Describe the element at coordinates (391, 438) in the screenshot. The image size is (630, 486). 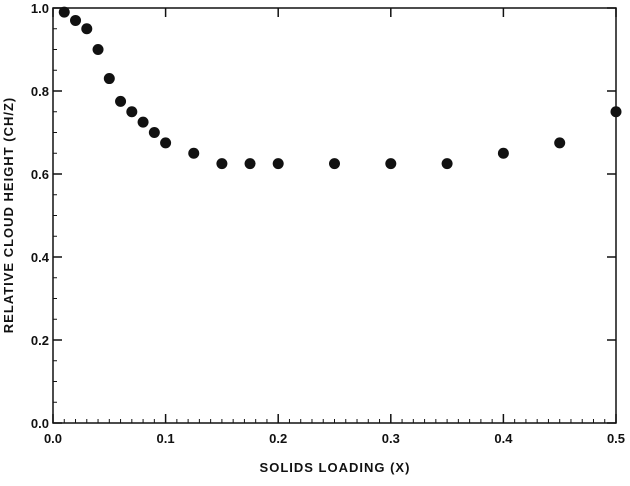
I see `x-tick-label: 0.3` at that location.